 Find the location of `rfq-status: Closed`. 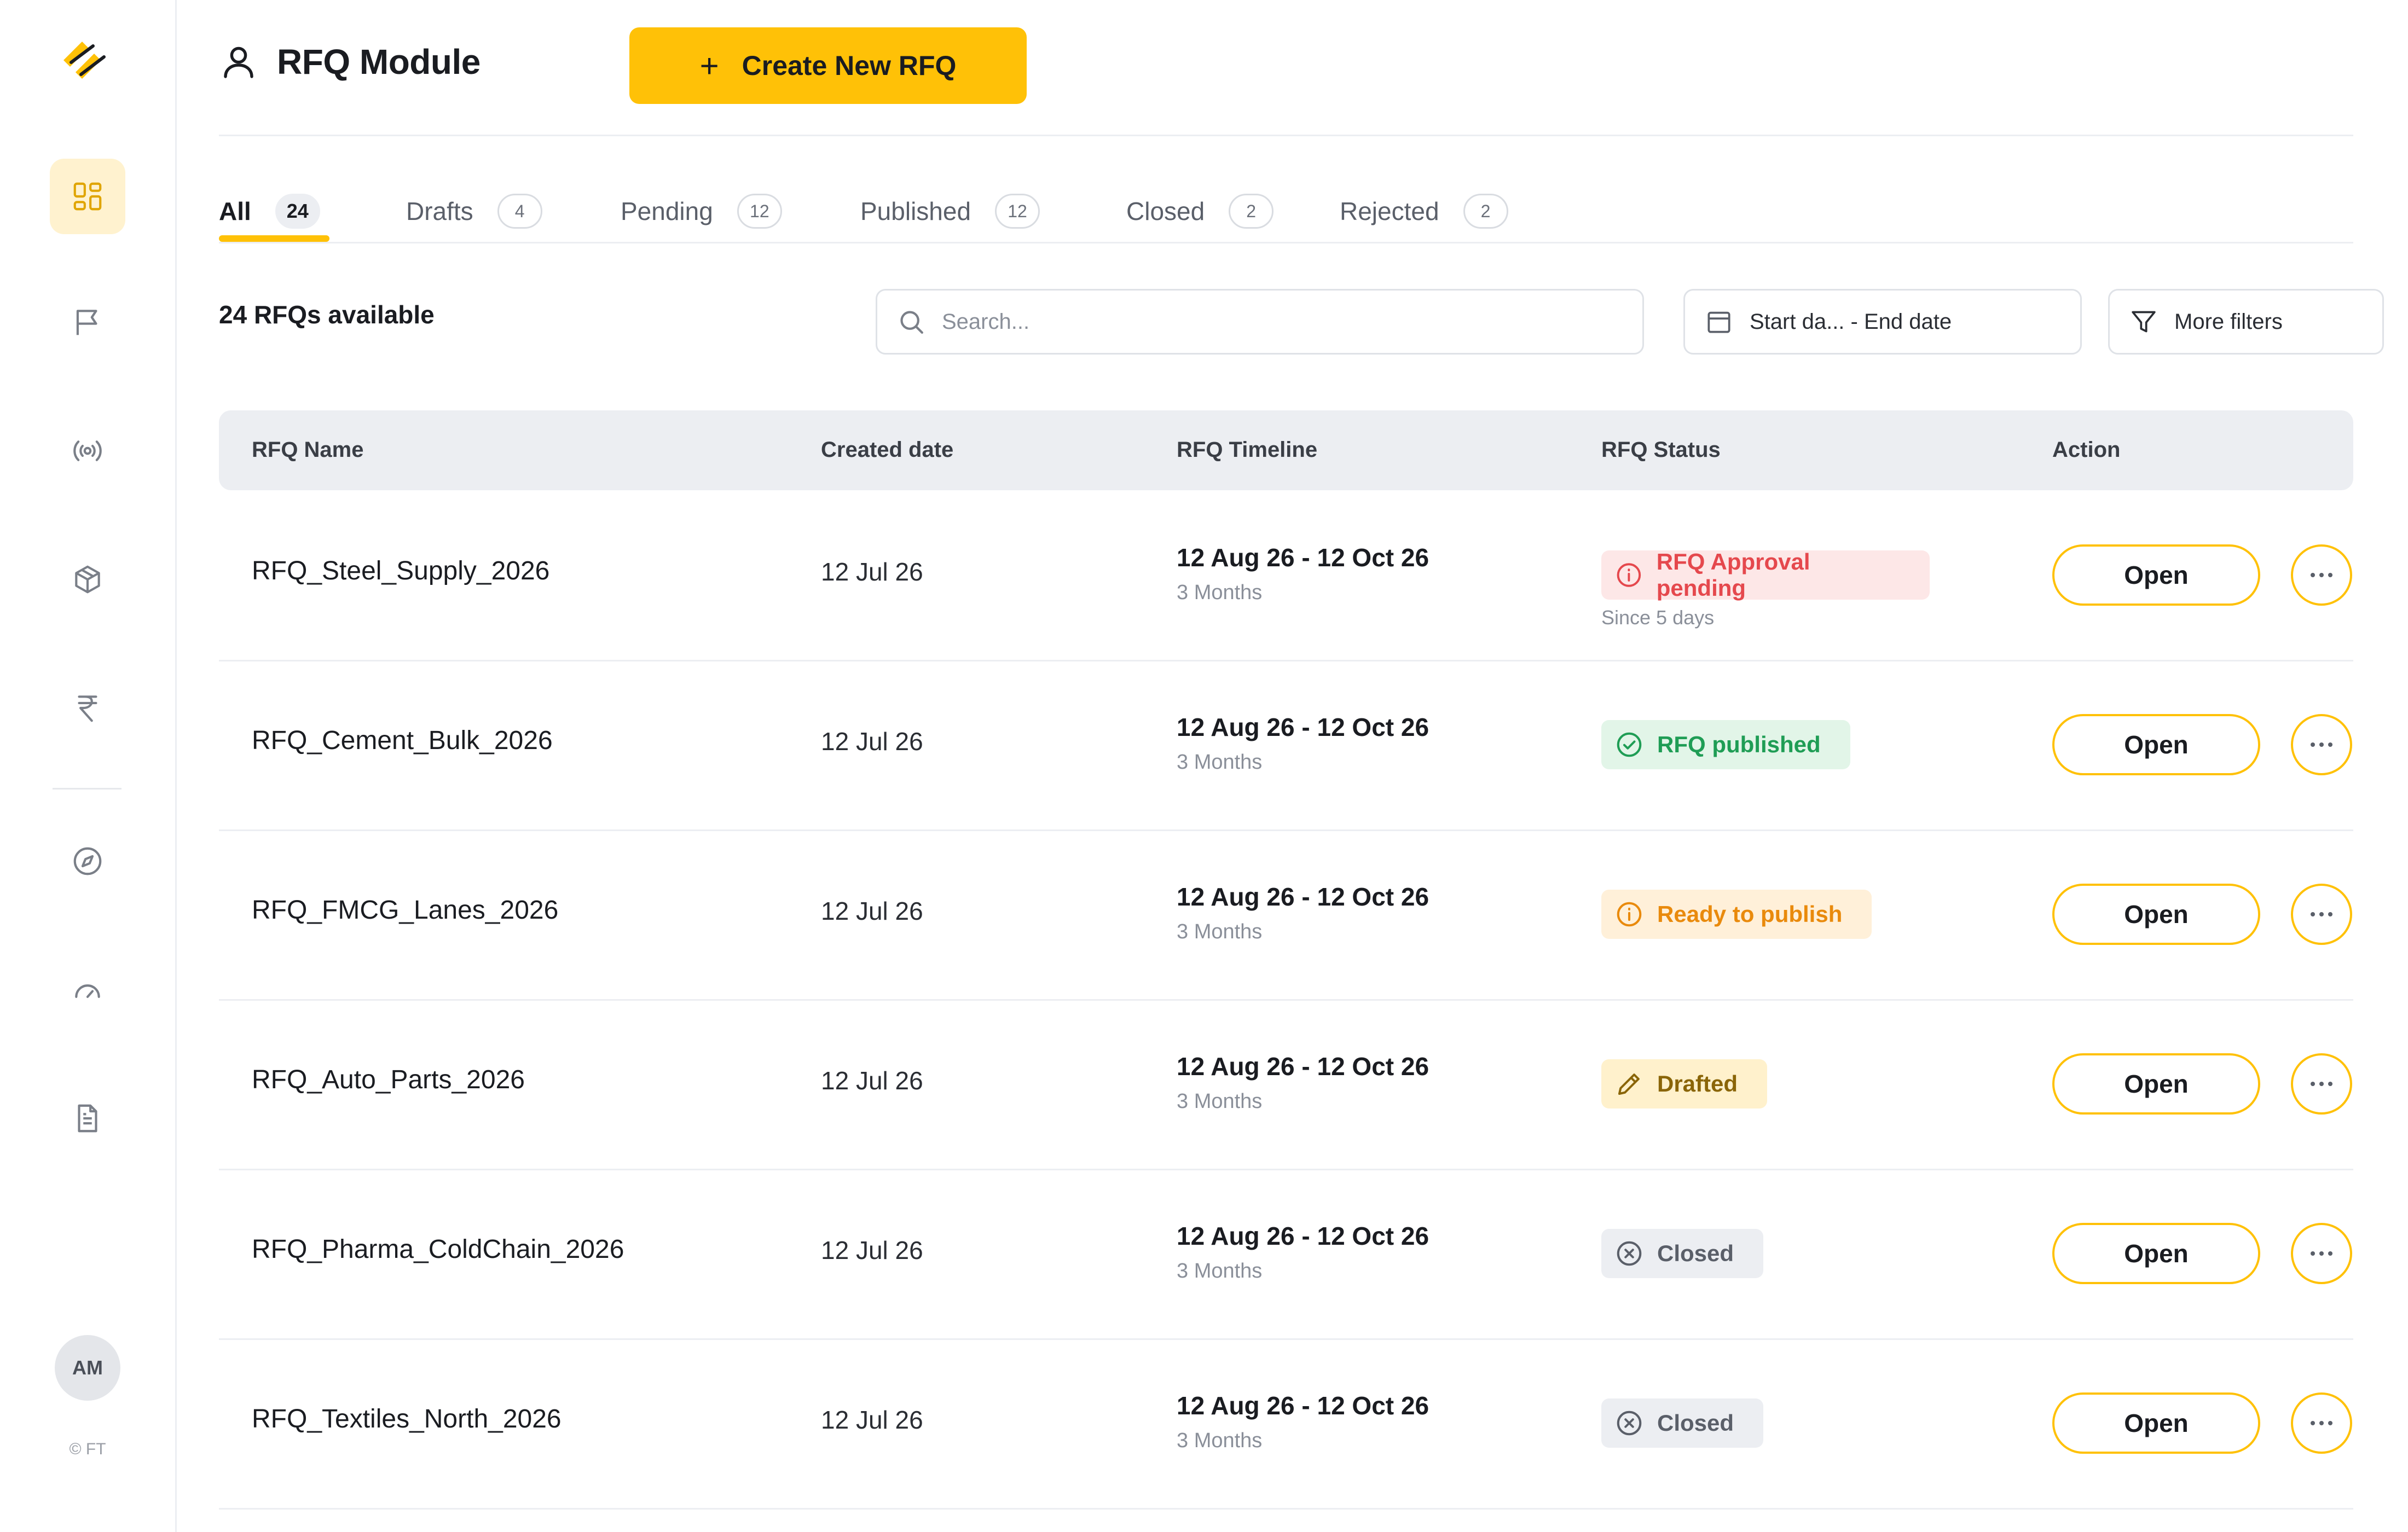

rfq-status: Closed is located at coordinates (1682, 1423).